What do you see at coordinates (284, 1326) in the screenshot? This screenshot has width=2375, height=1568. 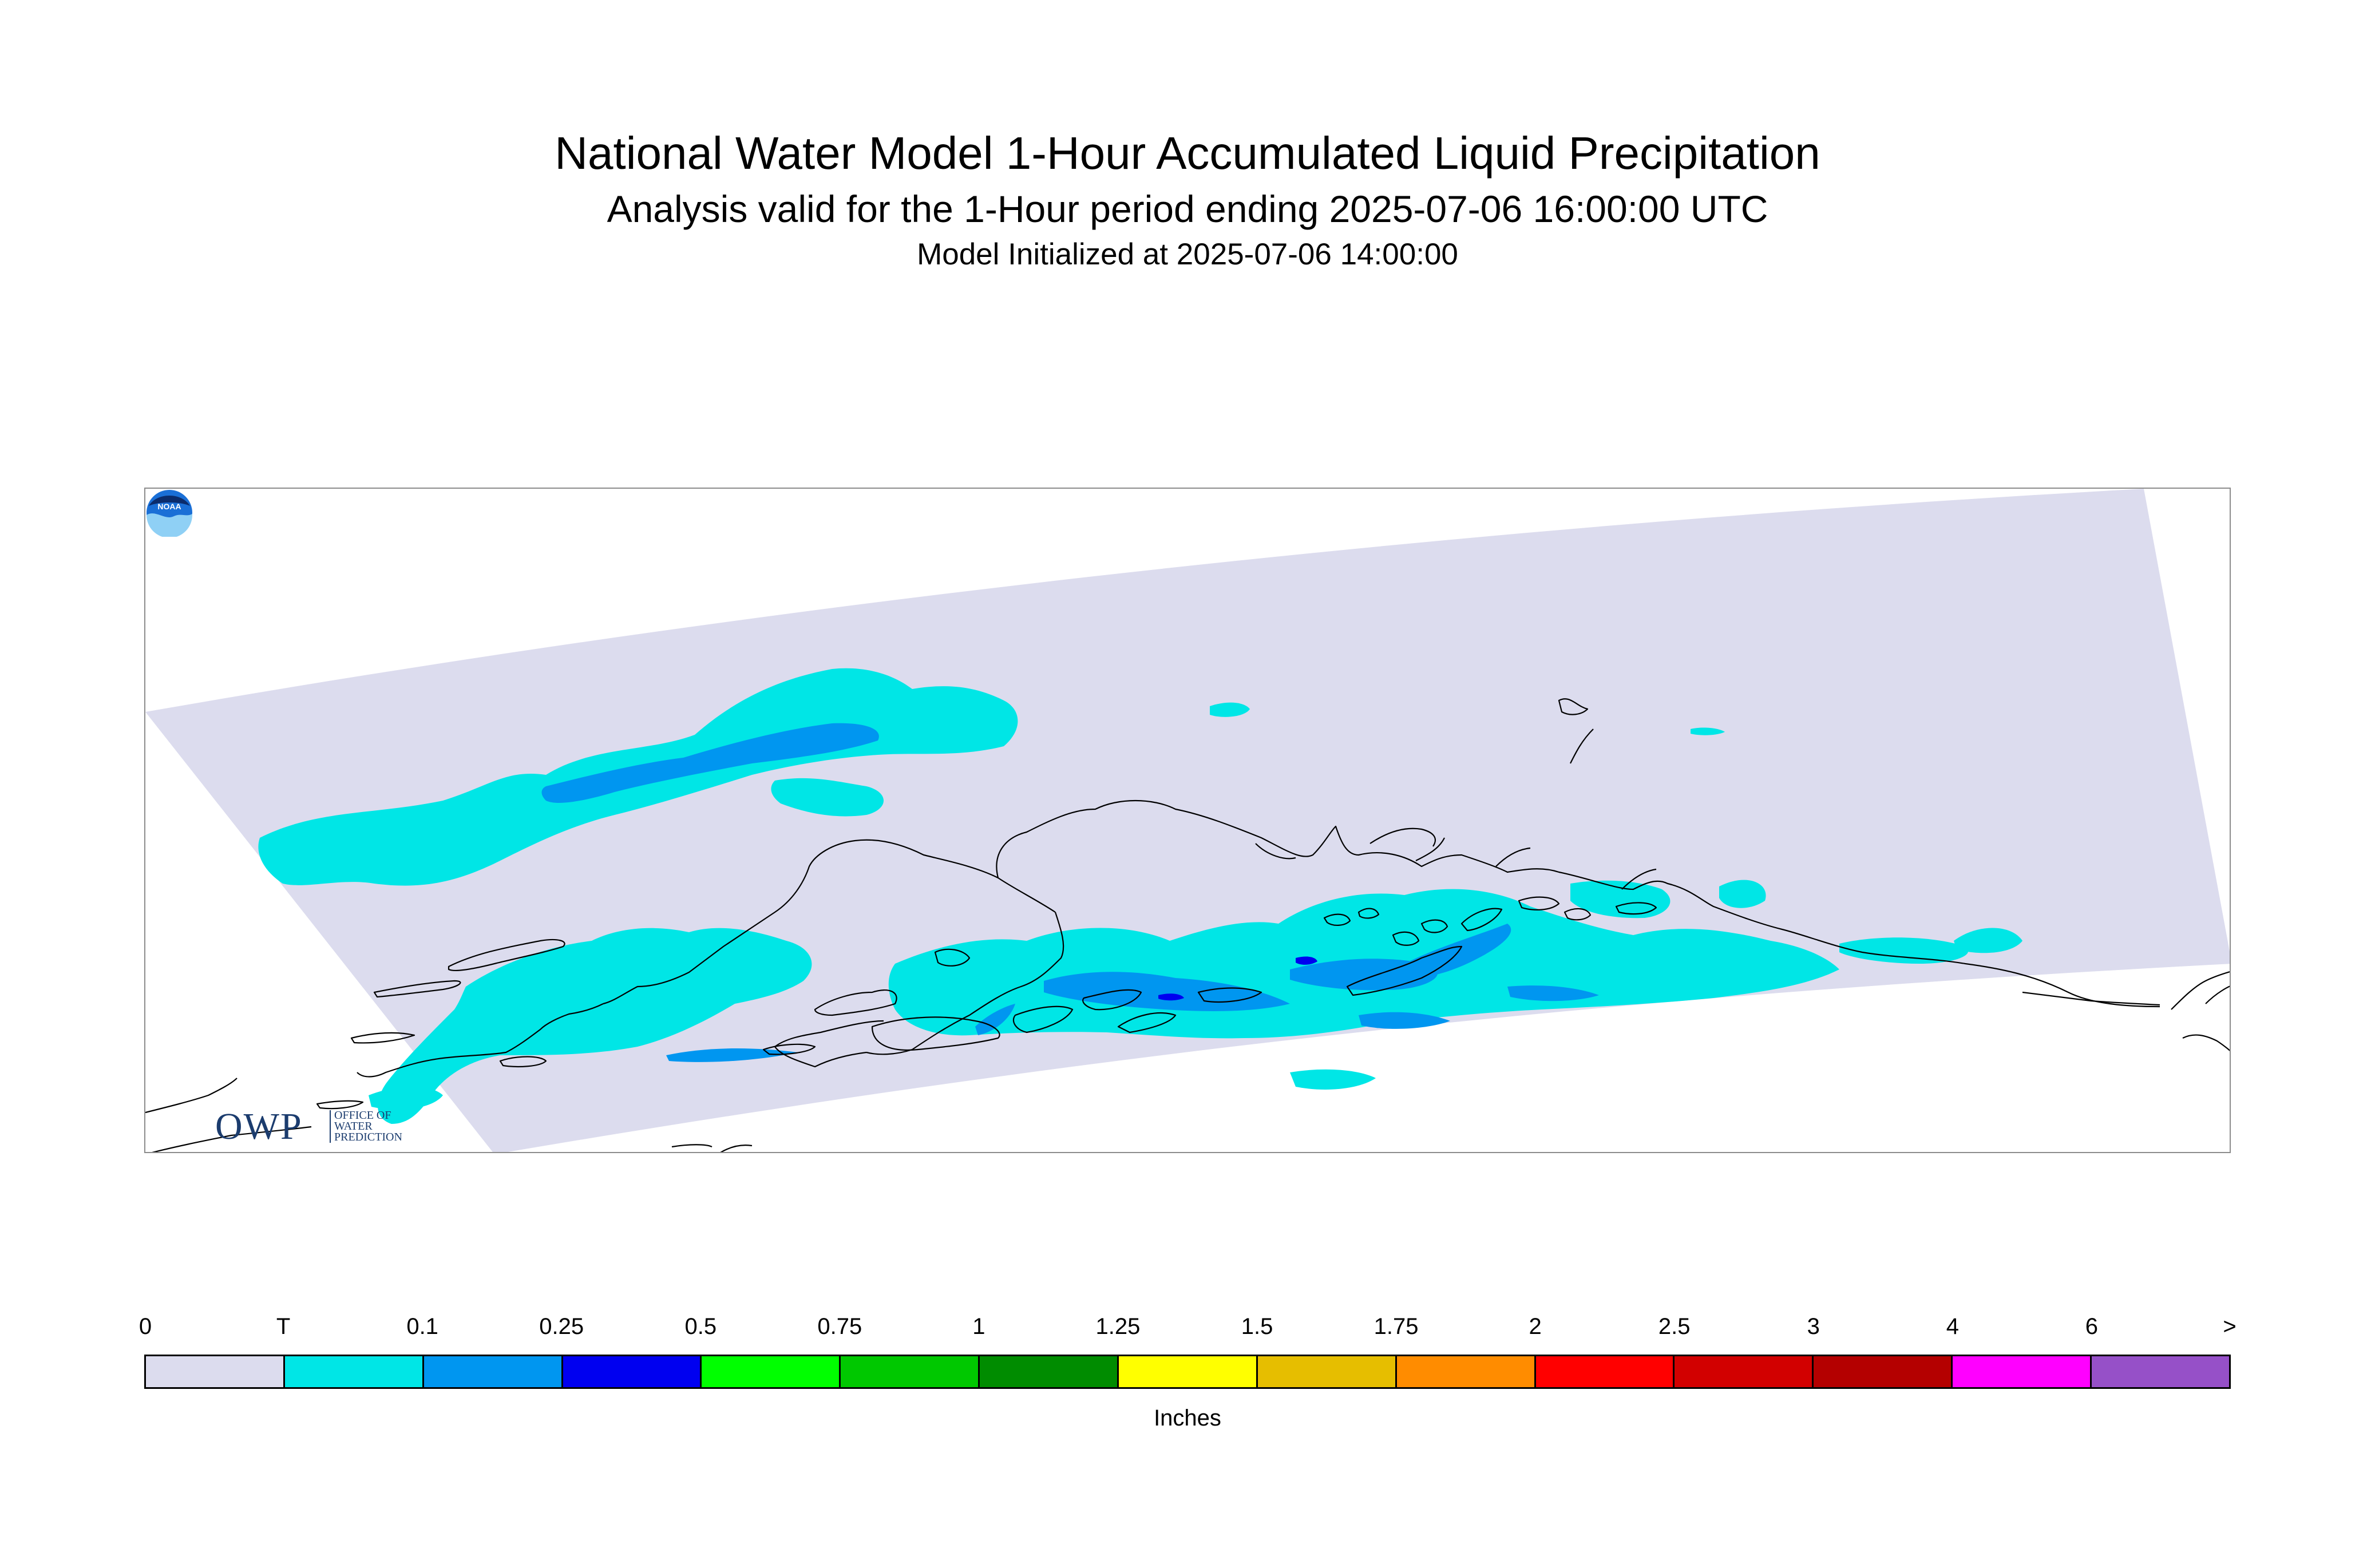 I see `legend-tick-label: T` at bounding box center [284, 1326].